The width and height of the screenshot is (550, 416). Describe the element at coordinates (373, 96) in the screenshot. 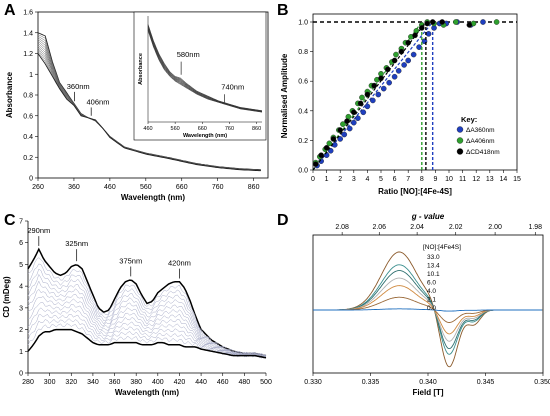

I see `fit-line` at that location.